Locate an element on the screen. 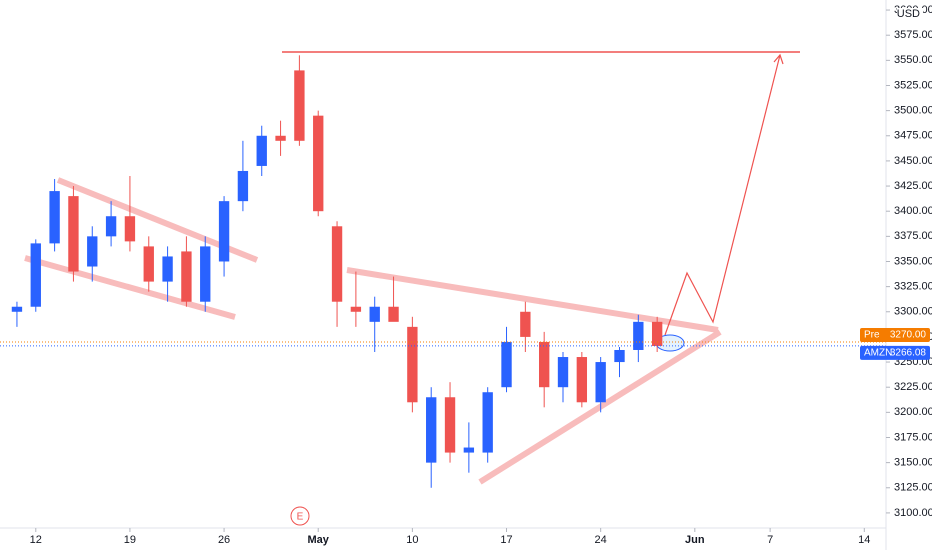  y-tick-label: 3550.00 is located at coordinates (913, 60).